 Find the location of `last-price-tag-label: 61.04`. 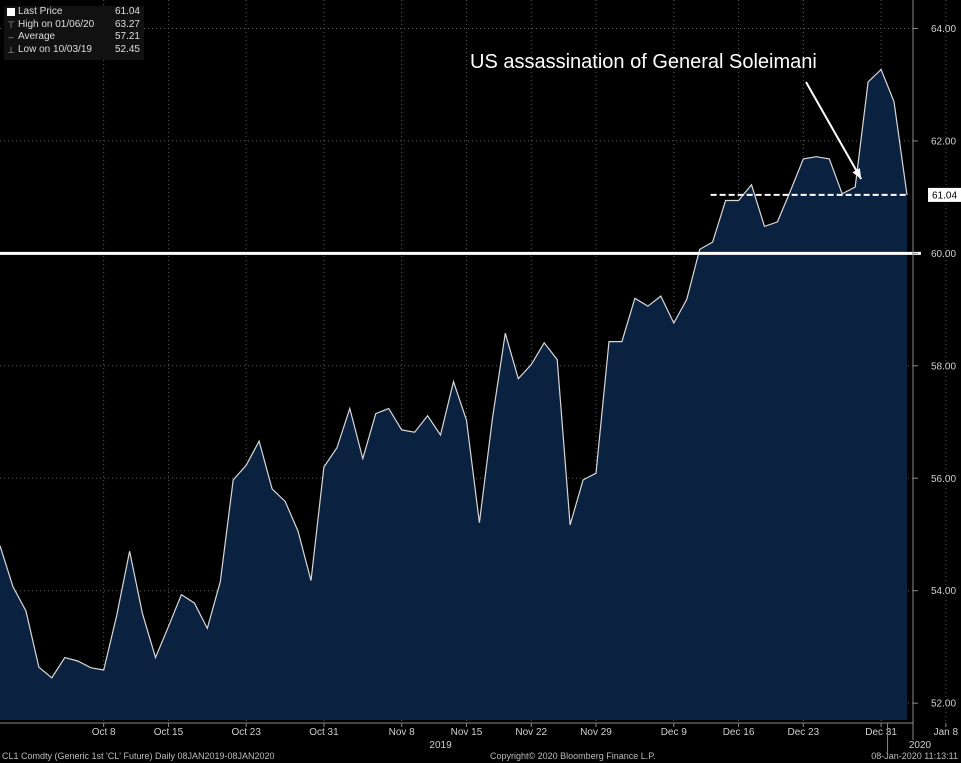

last-price-tag-label: 61.04 is located at coordinates (944, 195).